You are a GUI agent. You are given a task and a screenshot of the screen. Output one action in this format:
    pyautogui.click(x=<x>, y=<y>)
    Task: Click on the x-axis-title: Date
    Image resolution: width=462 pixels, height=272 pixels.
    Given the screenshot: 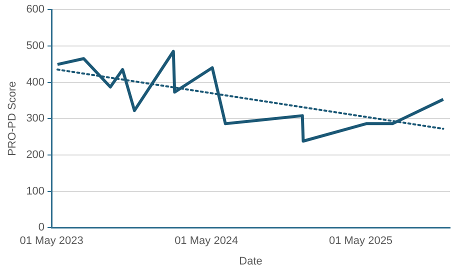 What is the action you would take?
    pyautogui.click(x=250, y=261)
    